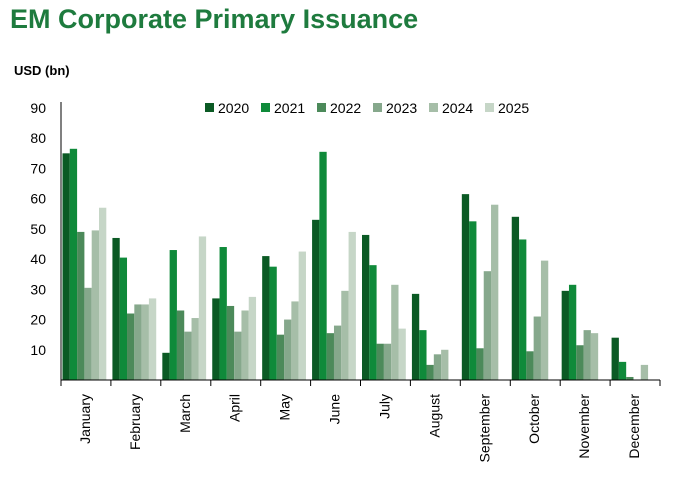 The image size is (676, 490). Describe the element at coordinates (580, 362) in the screenshot. I see `bar-november-2022` at that location.